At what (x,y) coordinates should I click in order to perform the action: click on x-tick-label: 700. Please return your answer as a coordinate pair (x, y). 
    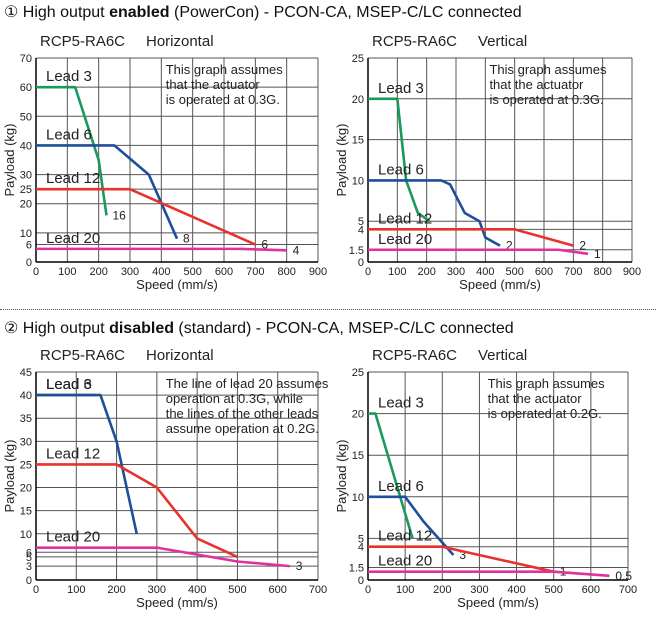
    Looking at the image, I should click on (628, 590).